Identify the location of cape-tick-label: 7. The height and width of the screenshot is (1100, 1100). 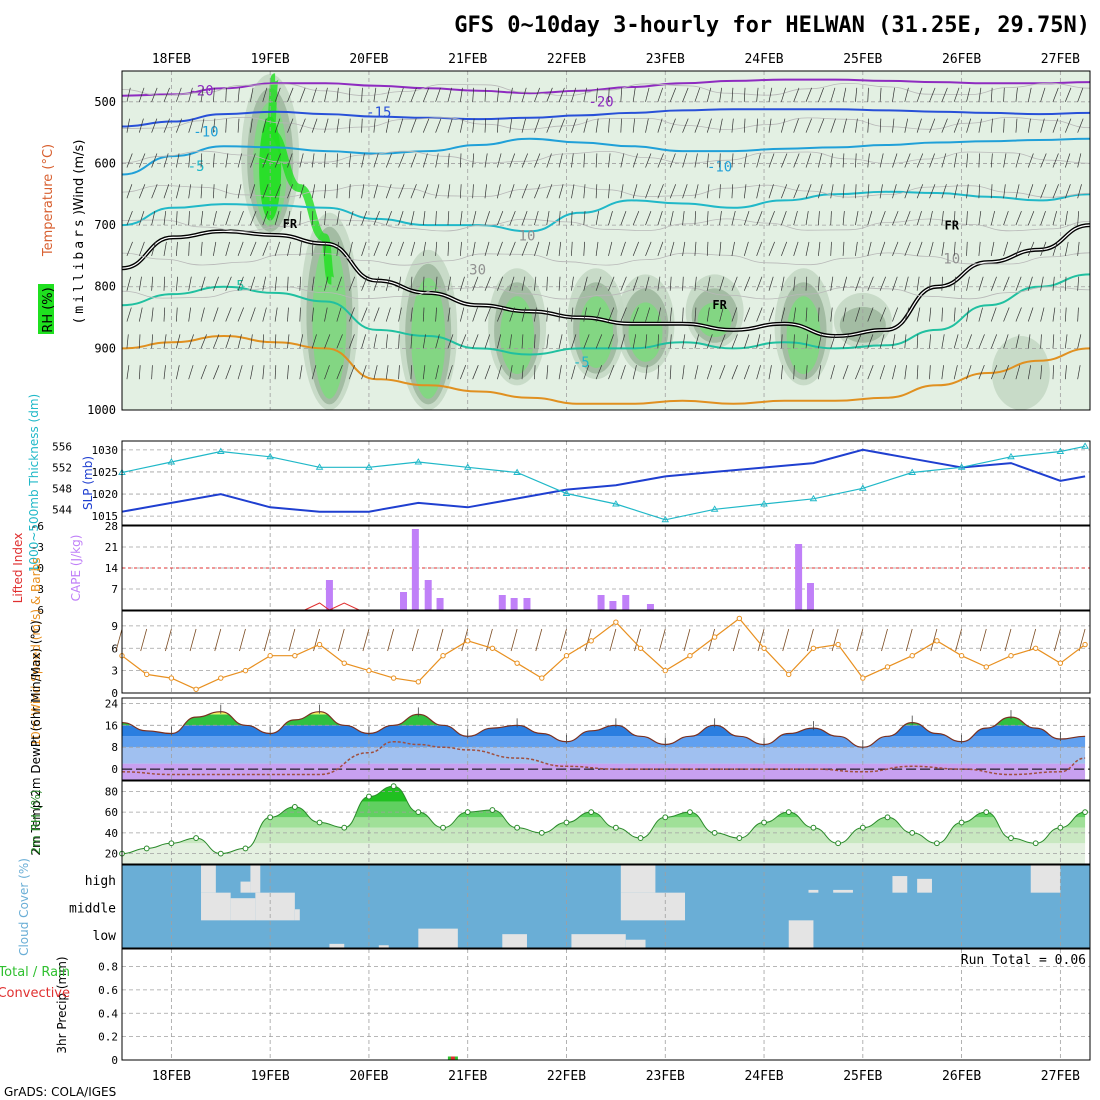
(114, 589).